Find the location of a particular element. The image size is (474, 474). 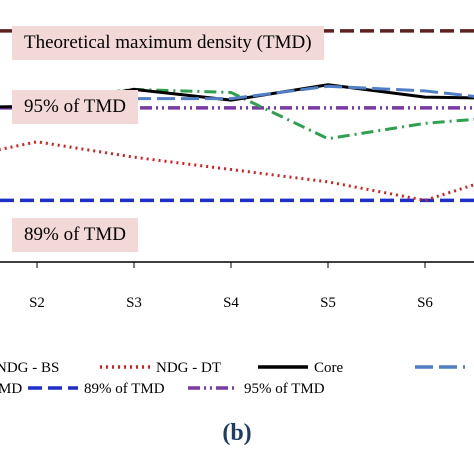

x-tick-label: S3 is located at coordinates (134, 303).